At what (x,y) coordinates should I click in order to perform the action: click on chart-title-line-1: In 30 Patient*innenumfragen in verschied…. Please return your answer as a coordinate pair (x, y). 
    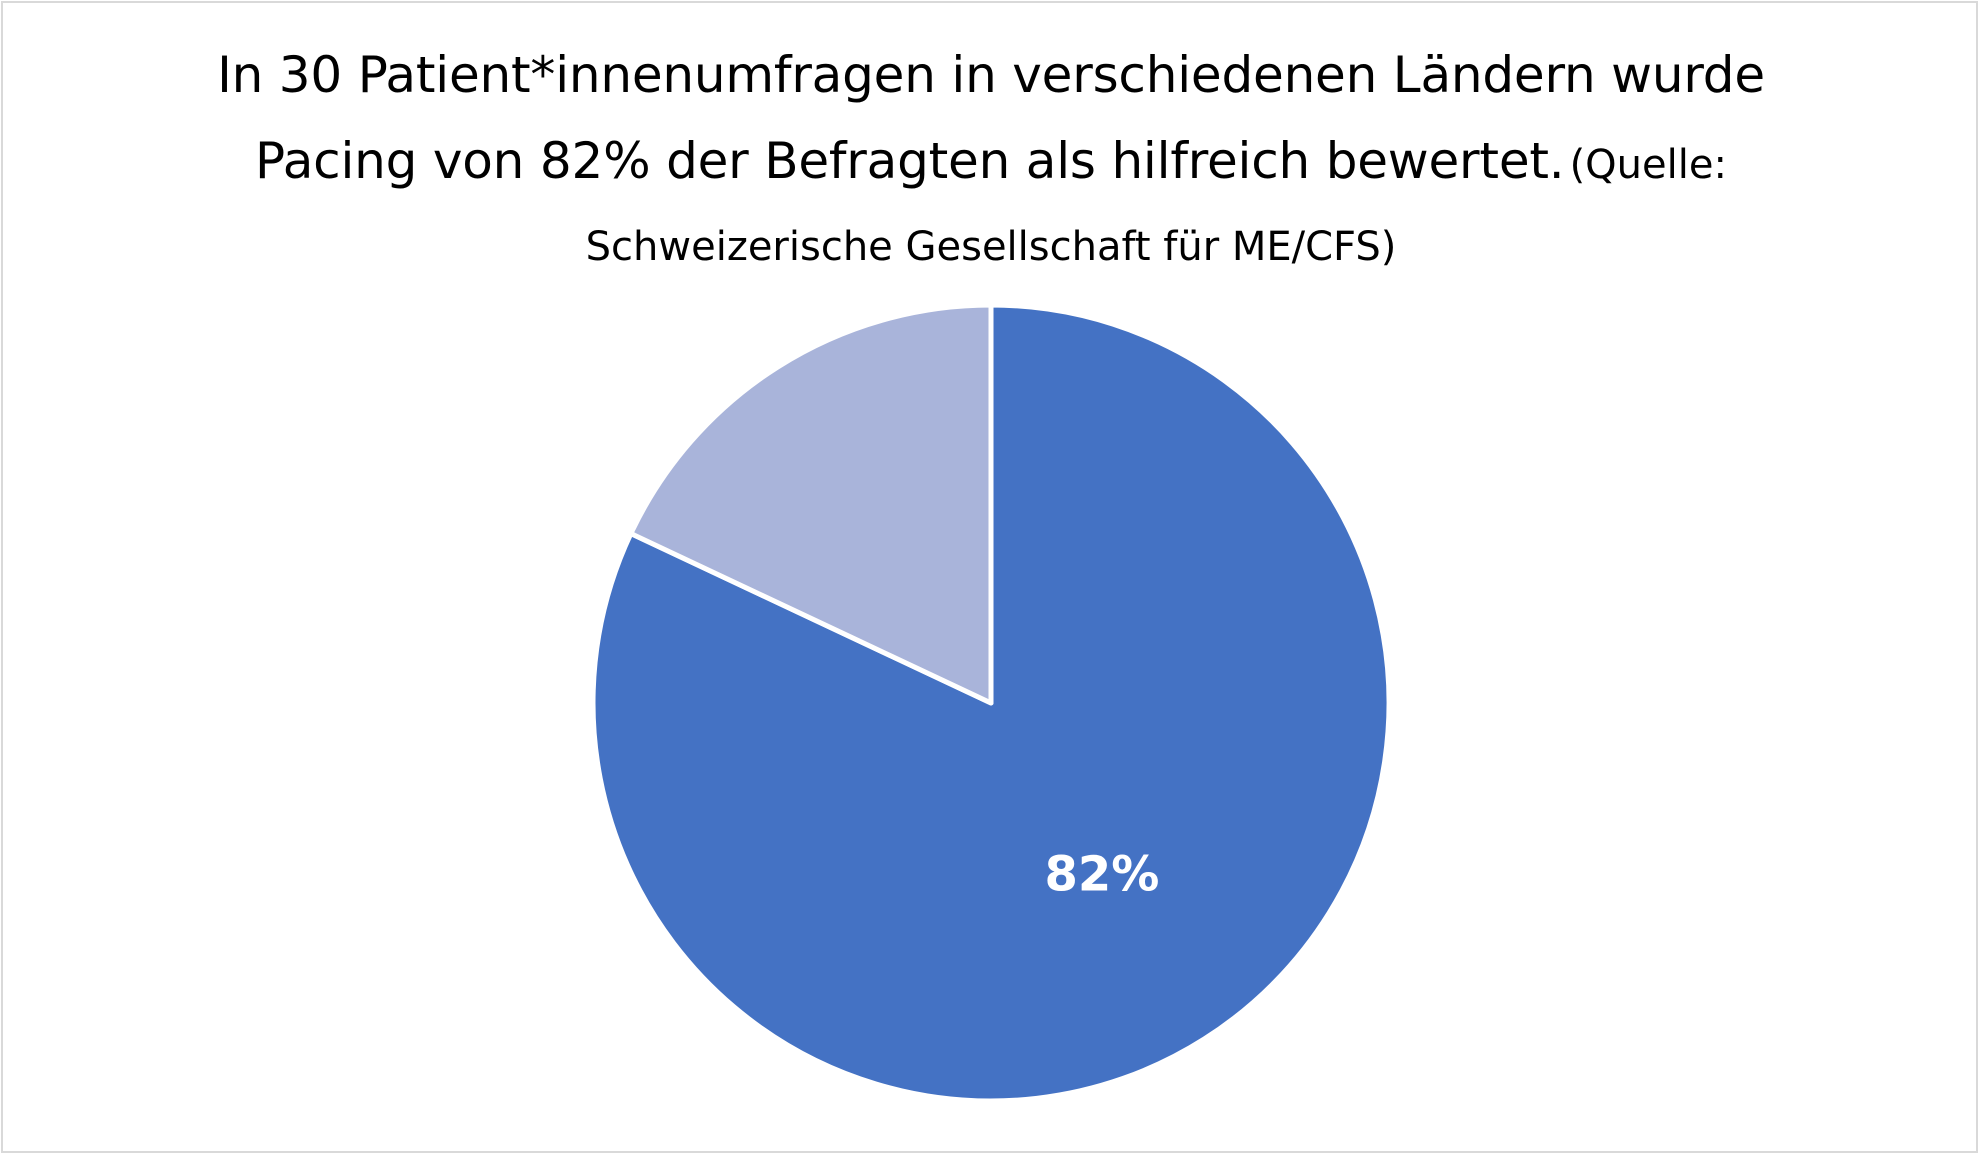
    Looking at the image, I should click on (991, 75).